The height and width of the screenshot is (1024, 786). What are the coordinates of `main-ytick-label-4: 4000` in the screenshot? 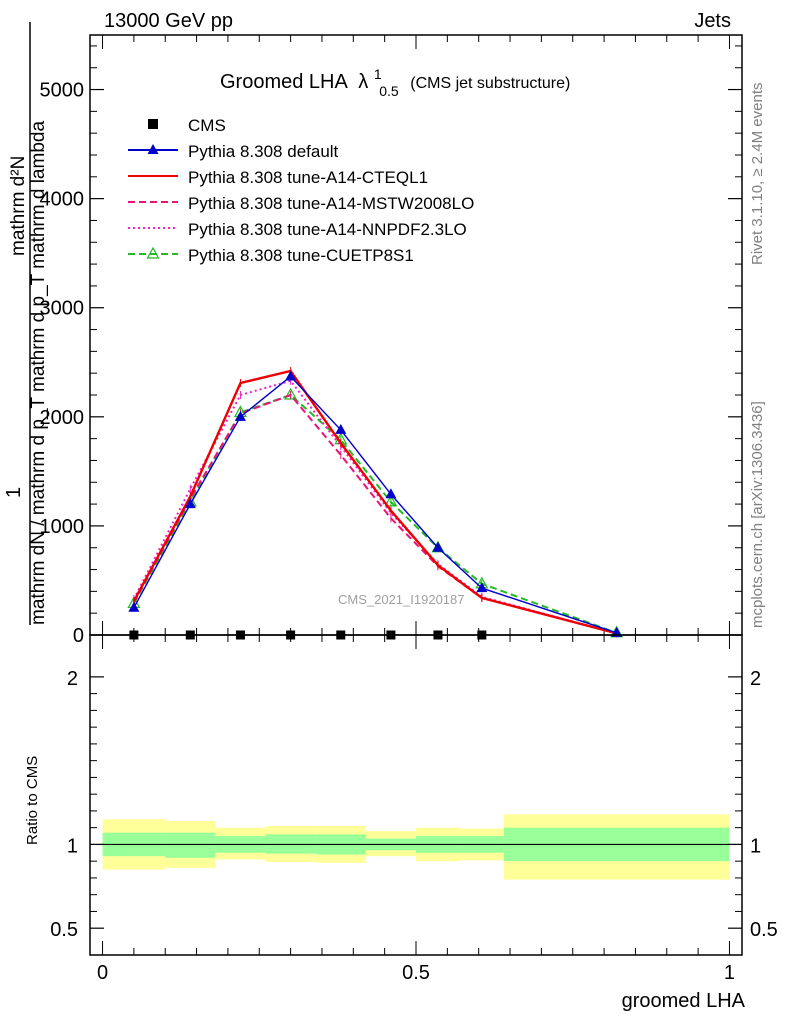 It's located at (62, 200).